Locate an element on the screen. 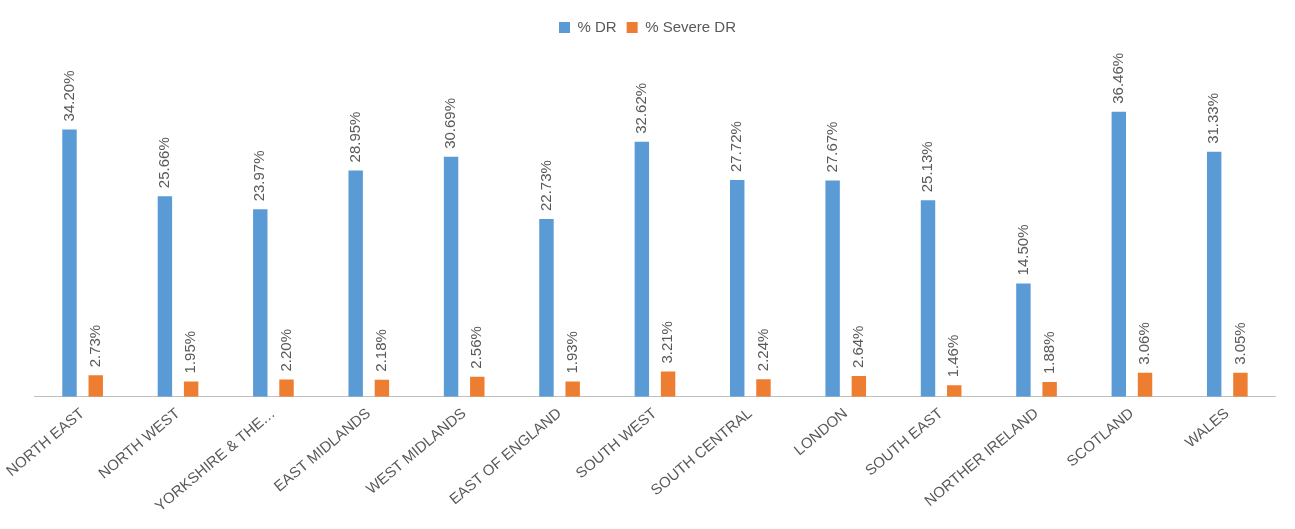 The image size is (1295, 529). data-label: 1.95% is located at coordinates (190, 352).